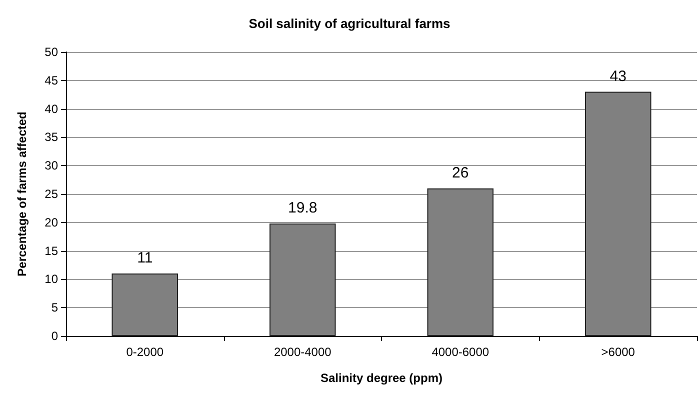 This screenshot has height=400, width=699. What do you see at coordinates (303, 352) in the screenshot?
I see `x-tick-label: 2000-4000` at bounding box center [303, 352].